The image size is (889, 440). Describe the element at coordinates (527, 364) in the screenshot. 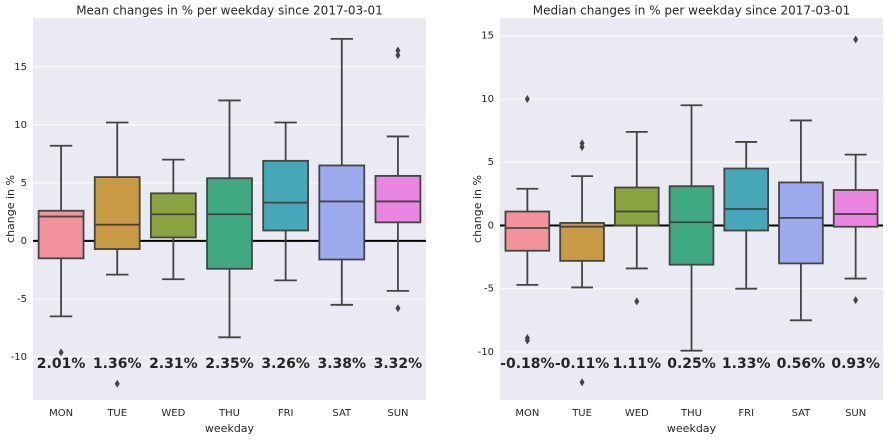

I see `value-label: -0.18%` at that location.